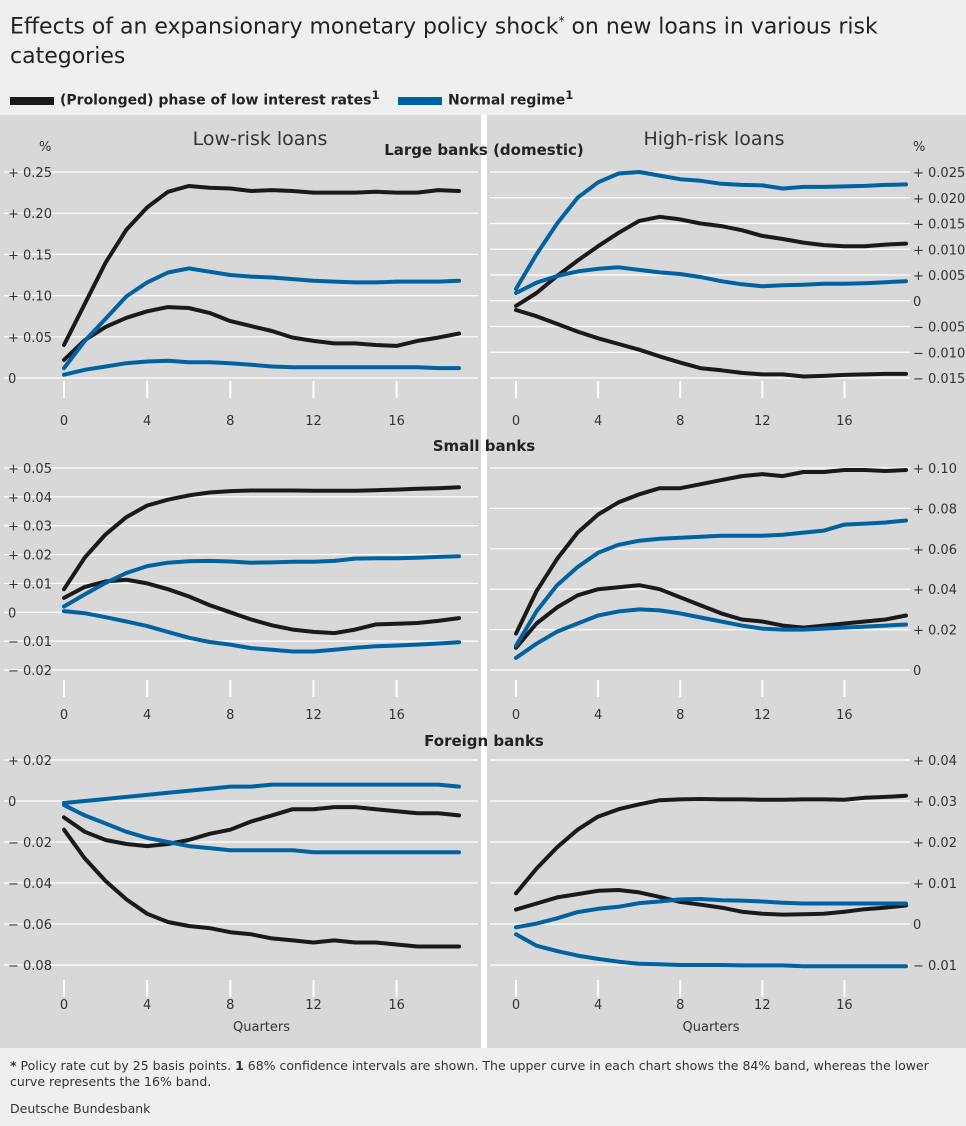 The image size is (966, 1126). Describe the element at coordinates (939, 276) in the screenshot. I see `y-tick-label: + 0.005` at that location.